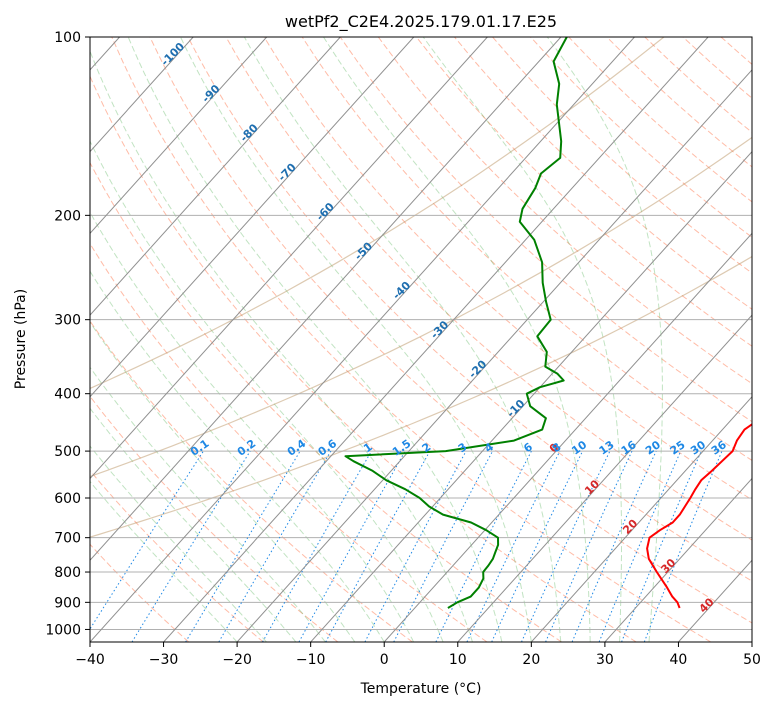 The height and width of the screenshot is (708, 775). Describe the element at coordinates (249, 132) in the screenshot. I see `isotherm-label: -80` at that location.